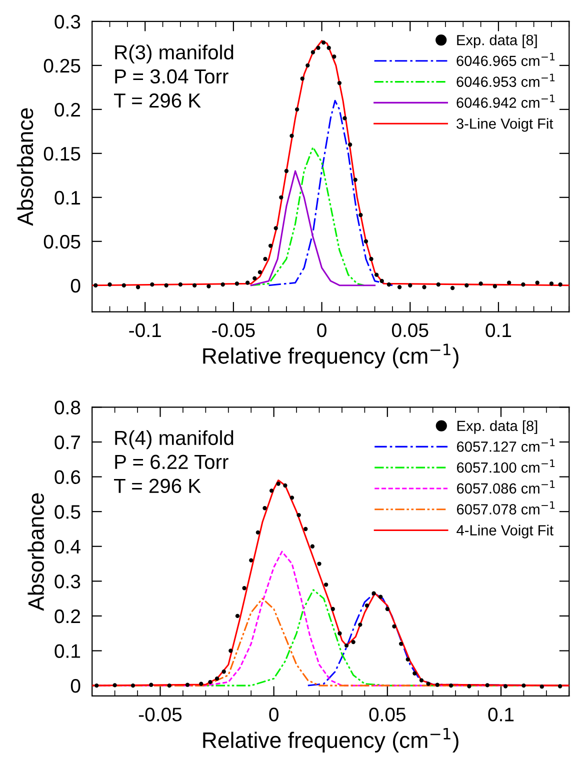 The width and height of the screenshot is (572, 766). Describe the element at coordinates (505, 59) in the screenshot. I see `legend-label: 6046.965 cm$^{−1}$` at that location.